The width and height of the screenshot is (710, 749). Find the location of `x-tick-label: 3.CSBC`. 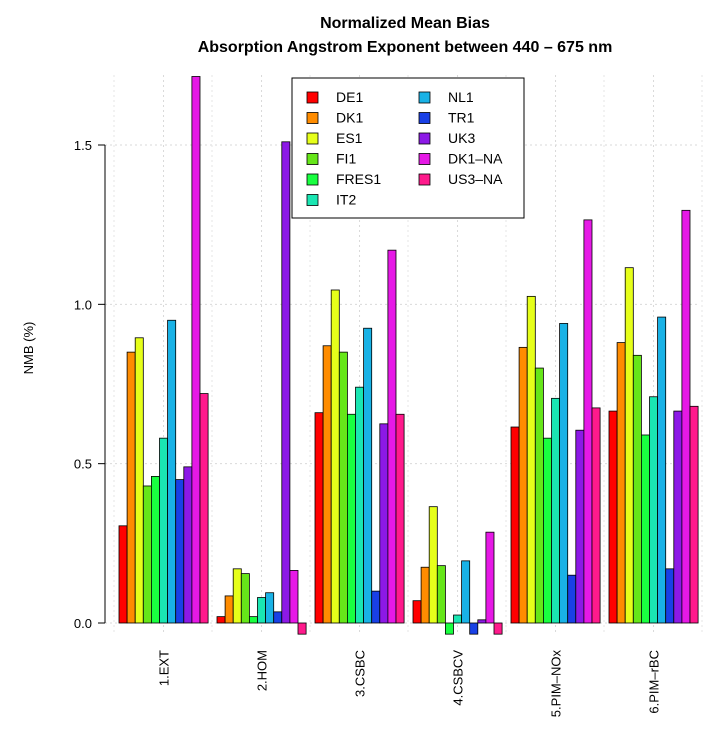

x-tick-label: 3.CSBC is located at coordinates (360, 673).